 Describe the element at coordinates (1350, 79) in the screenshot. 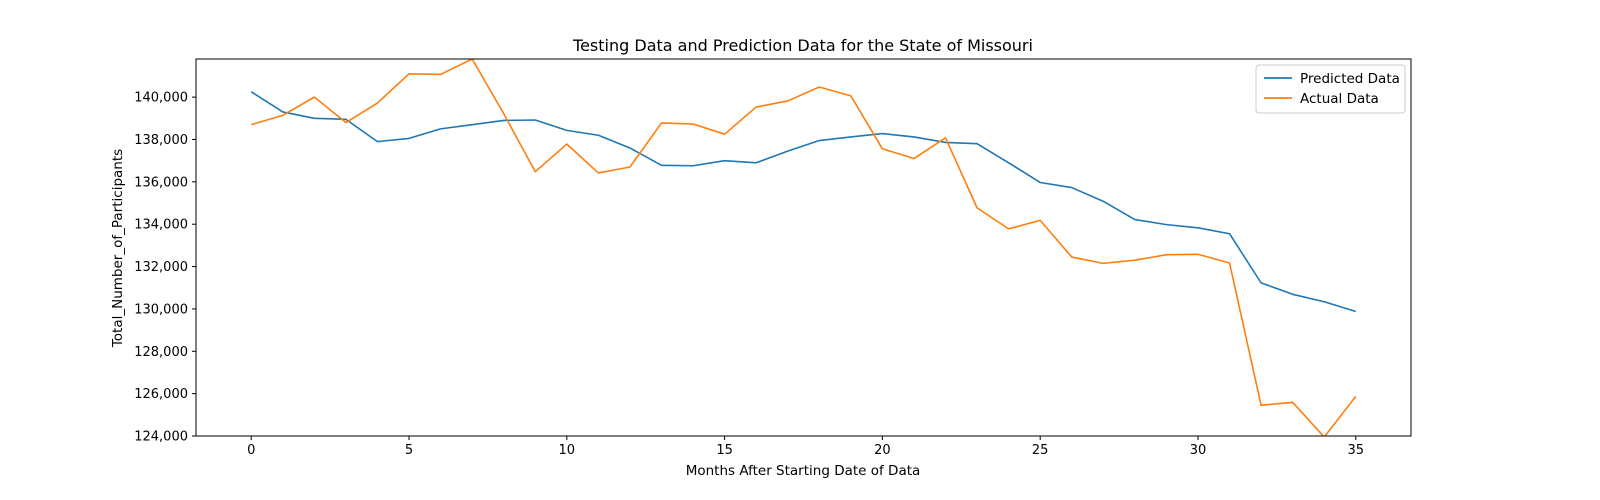

I see `legend-label: Predicted Data` at that location.